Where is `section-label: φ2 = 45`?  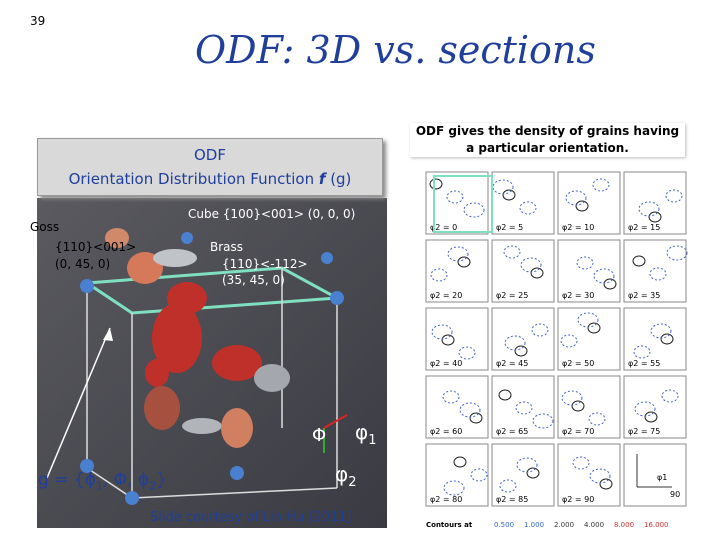
section-label: φ2 = 45 is located at coordinates (512, 363).